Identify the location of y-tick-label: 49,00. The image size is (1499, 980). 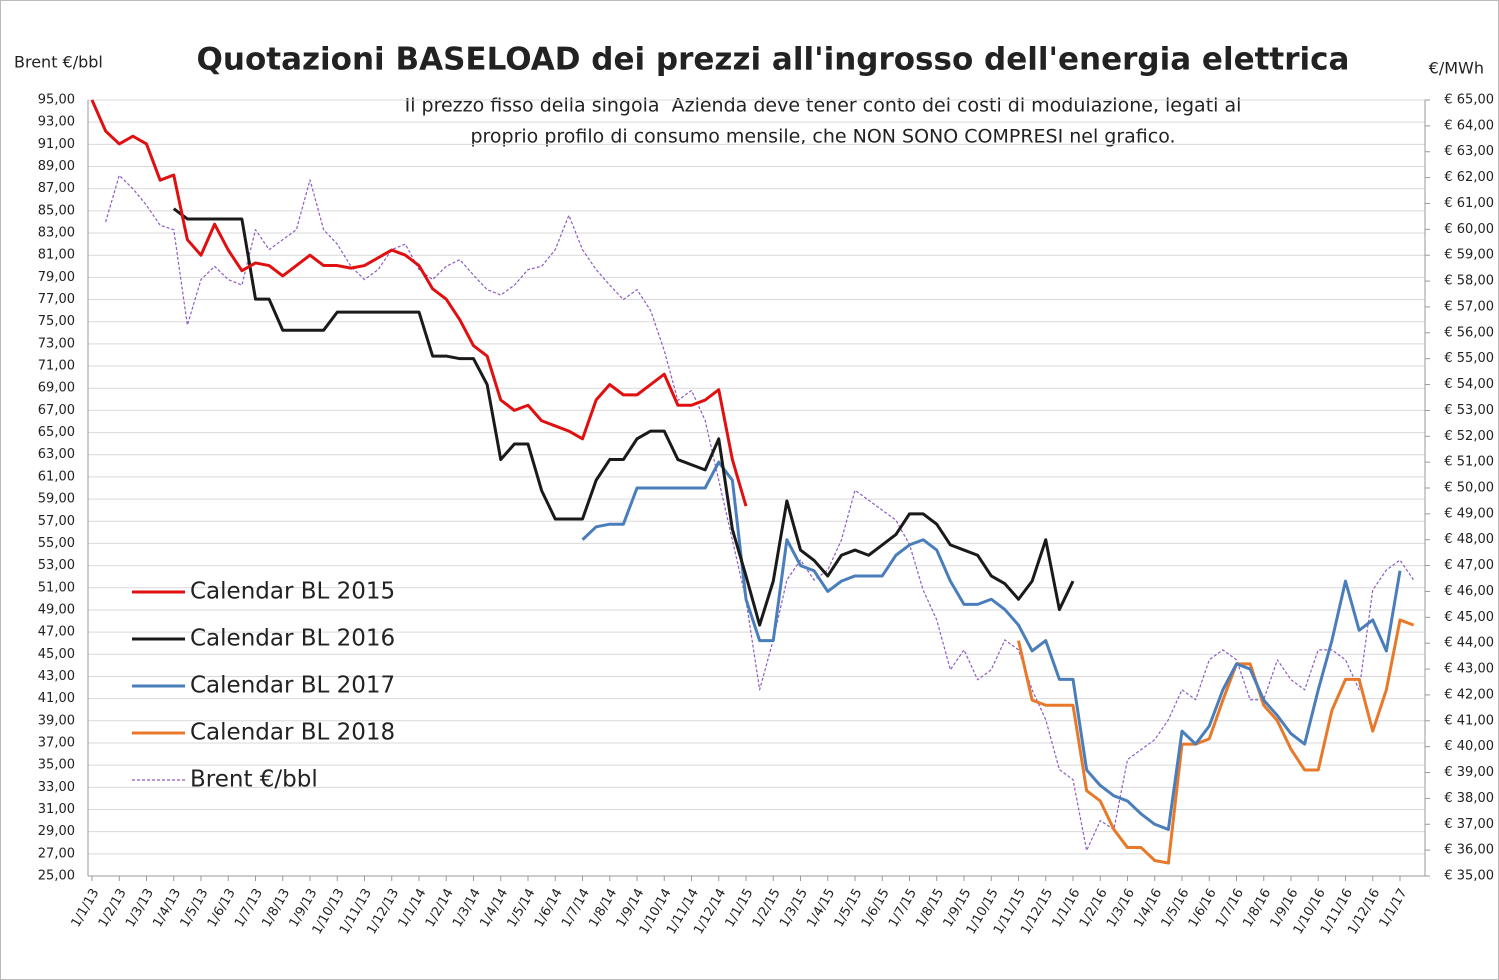
(56, 609).